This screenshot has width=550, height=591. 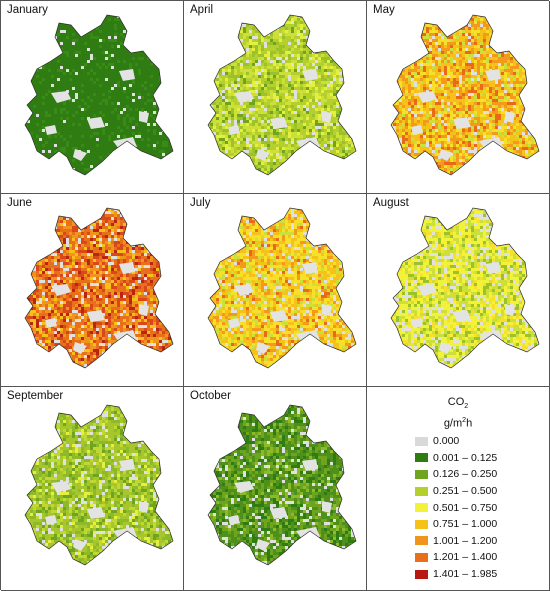 I want to click on panel-title: October, so click(x=210, y=396).